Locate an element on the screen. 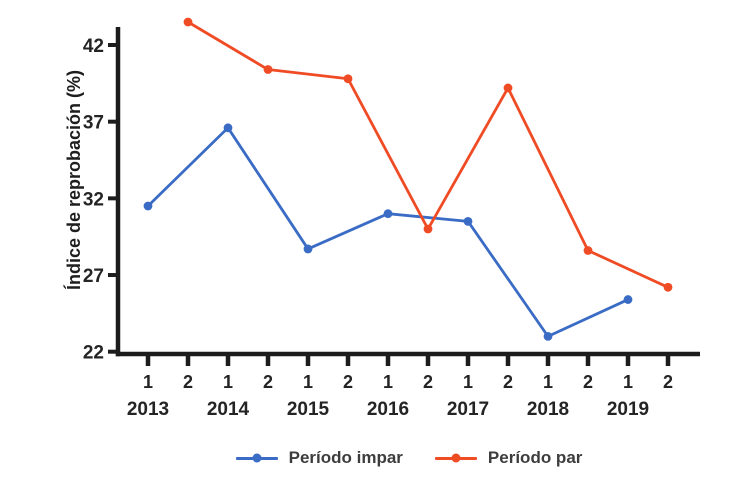 This screenshot has width=738, height=480. y-tick-label: 27 is located at coordinates (93, 276).